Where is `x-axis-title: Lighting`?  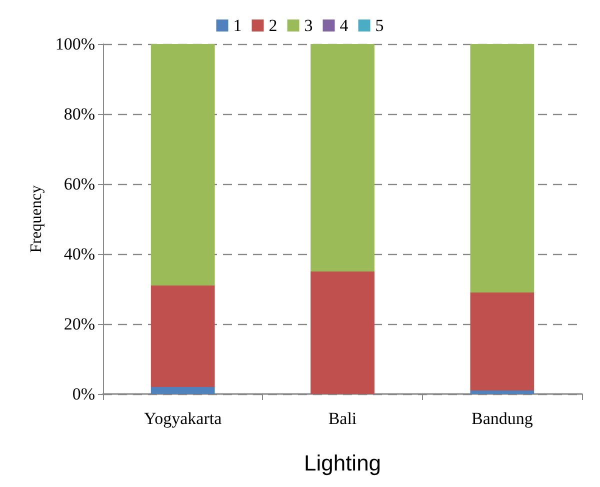 x-axis-title: Lighting is located at coordinates (343, 463).